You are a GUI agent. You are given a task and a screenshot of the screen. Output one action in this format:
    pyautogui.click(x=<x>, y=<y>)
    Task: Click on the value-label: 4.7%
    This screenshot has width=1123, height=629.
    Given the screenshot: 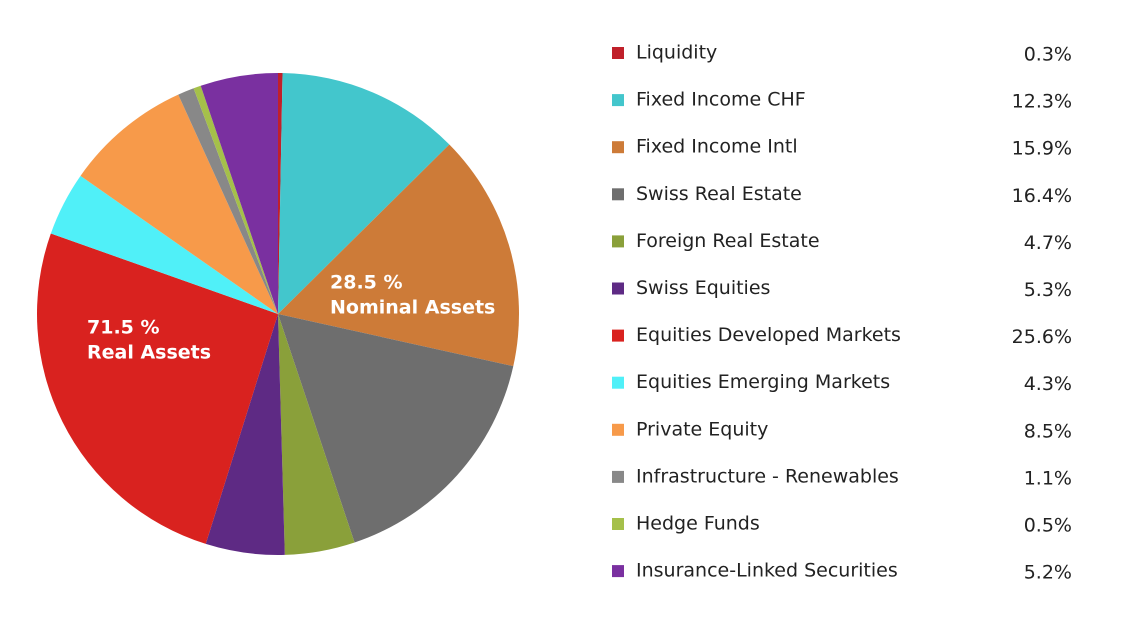 What is the action you would take?
    pyautogui.click(x=1048, y=243)
    